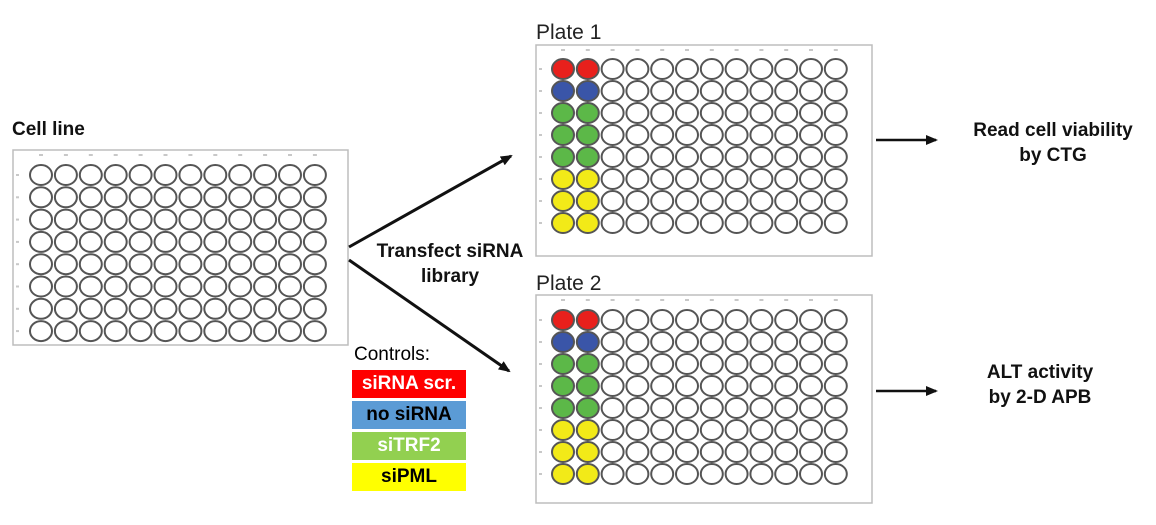 This screenshot has height=525, width=1156. Describe the element at coordinates (450, 264) in the screenshot. I see `transfect-label: Transfect siRNA library` at that location.